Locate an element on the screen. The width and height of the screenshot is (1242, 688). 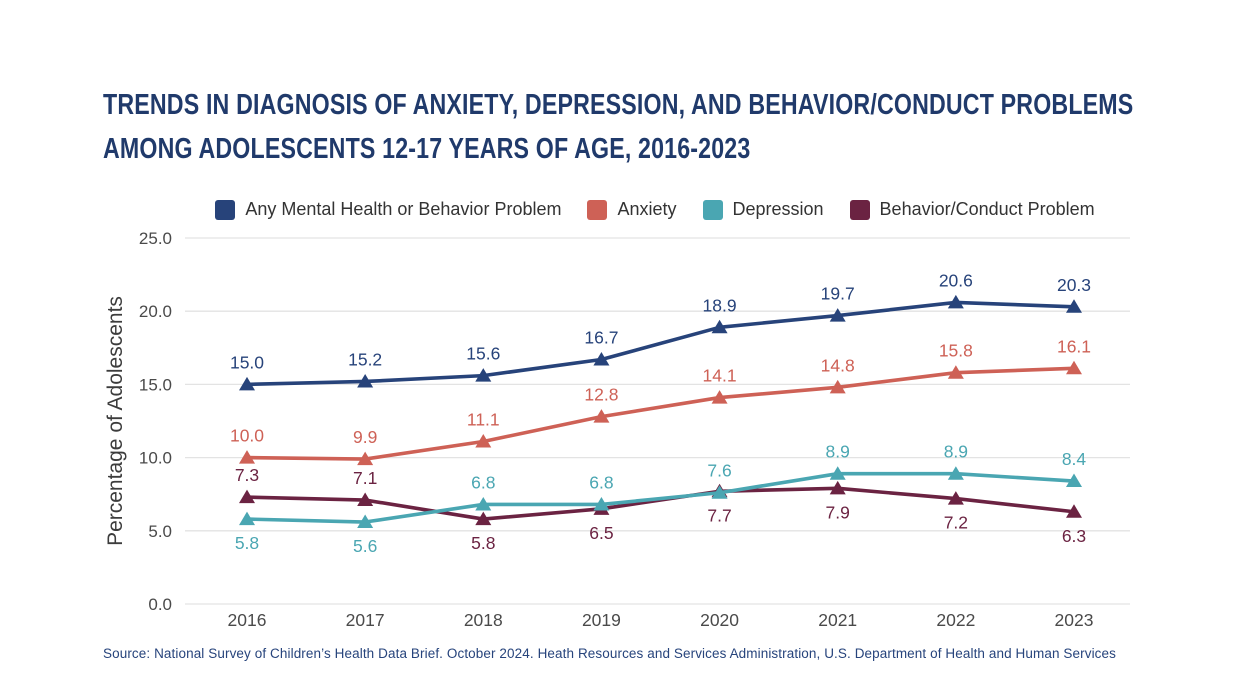
data-point-label: 9.9 is located at coordinates (365, 437).